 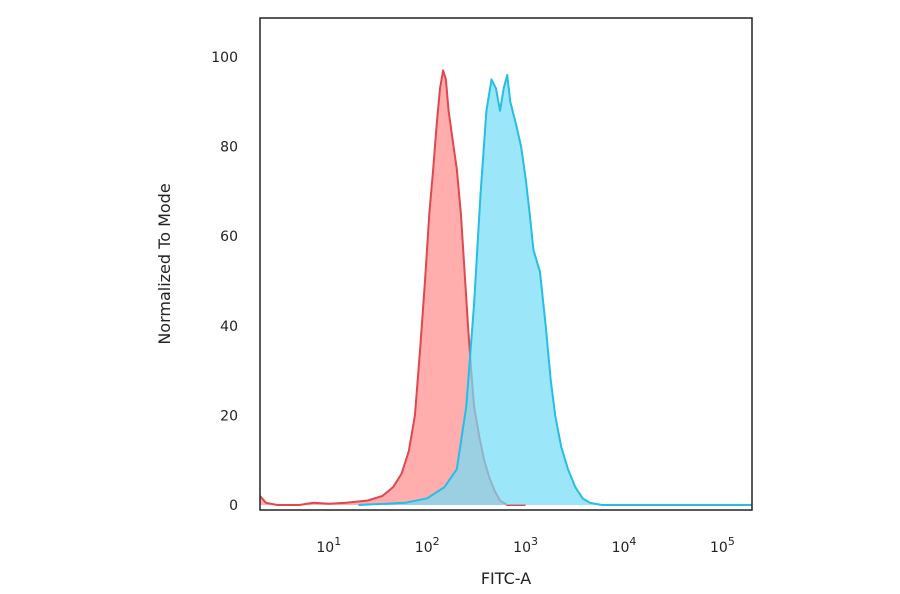 I want to click on y-tick-label: 20, so click(x=229, y=416).